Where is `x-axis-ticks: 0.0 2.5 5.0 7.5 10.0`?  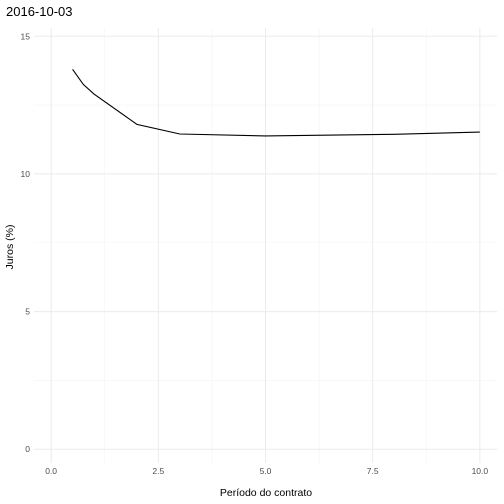
x-axis-ticks: 0.0 2.5 5.0 7.5 10.0 is located at coordinates (266, 471).